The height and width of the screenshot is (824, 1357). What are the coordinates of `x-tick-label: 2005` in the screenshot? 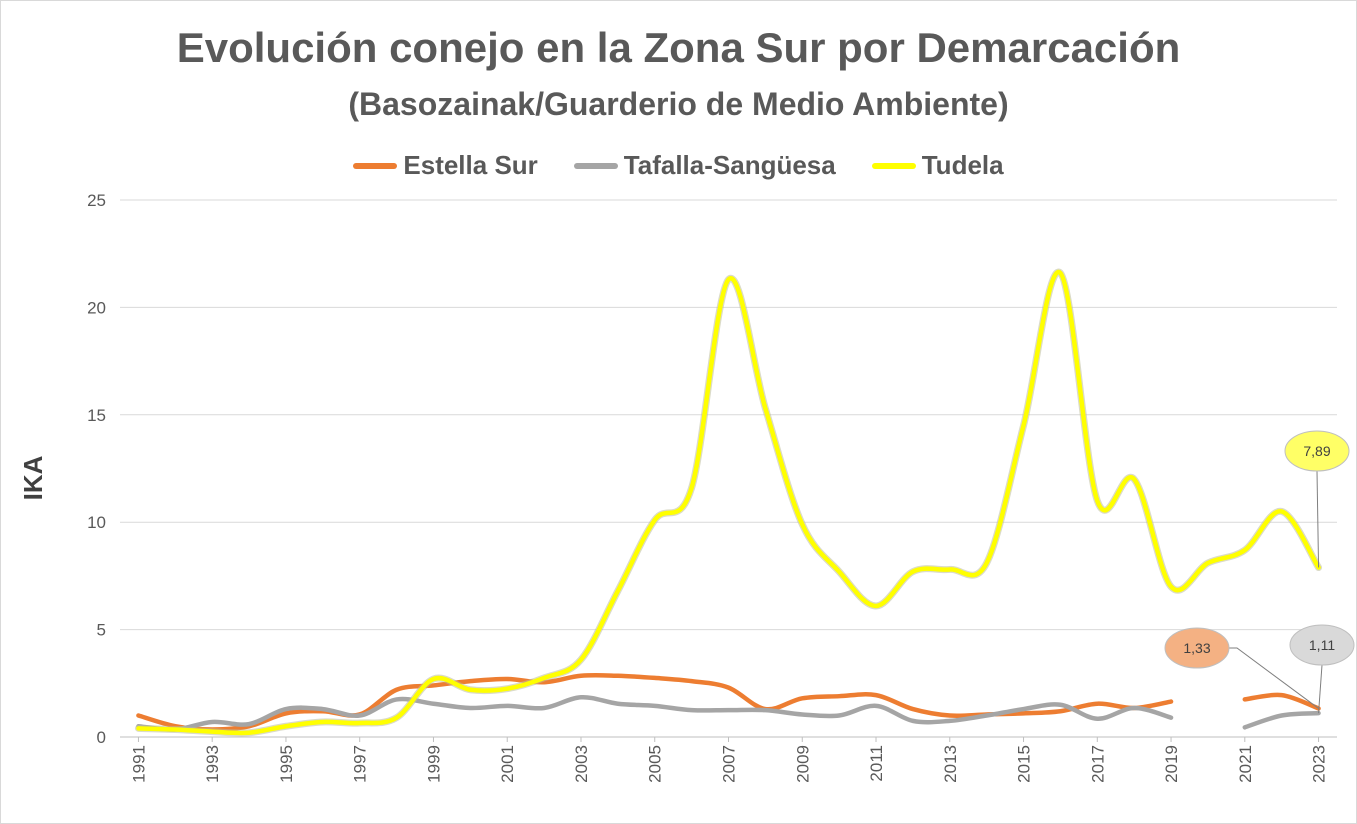 It's located at (655, 764).